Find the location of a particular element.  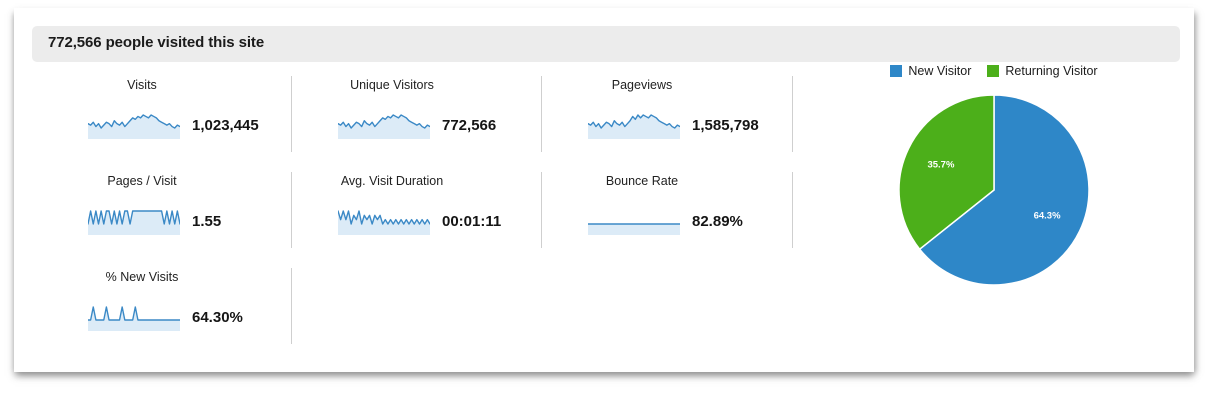

legend-item-new-visitor: New Visitor is located at coordinates (930, 71).